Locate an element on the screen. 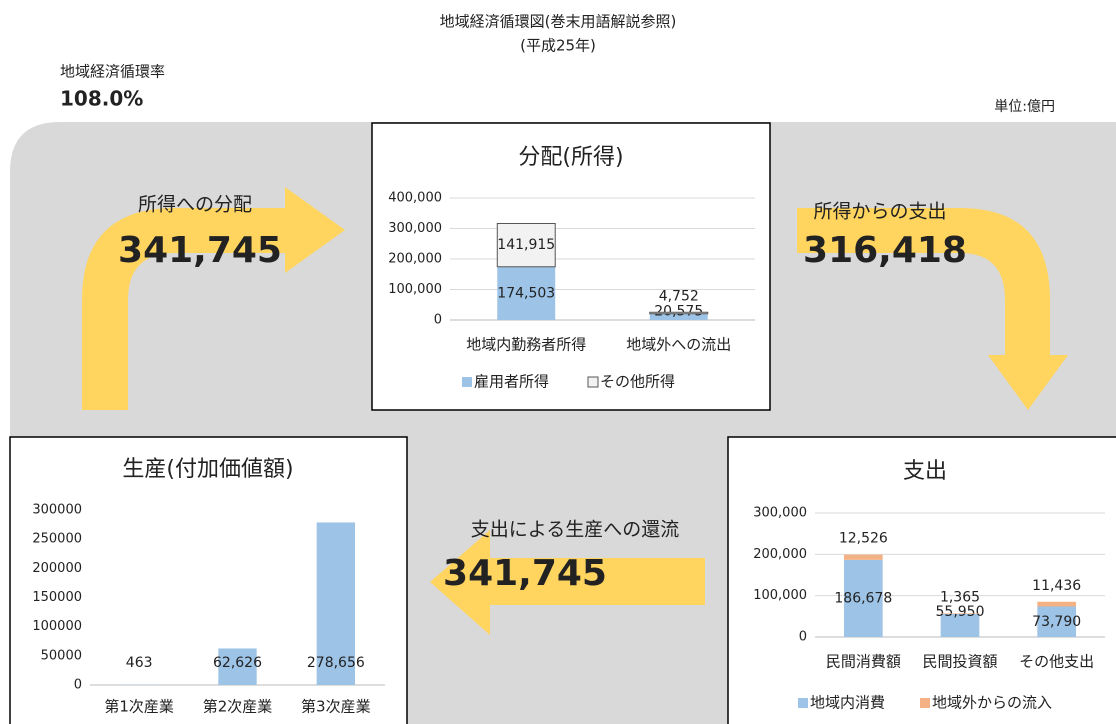  y-tick-label: 50000 is located at coordinates (61, 655).